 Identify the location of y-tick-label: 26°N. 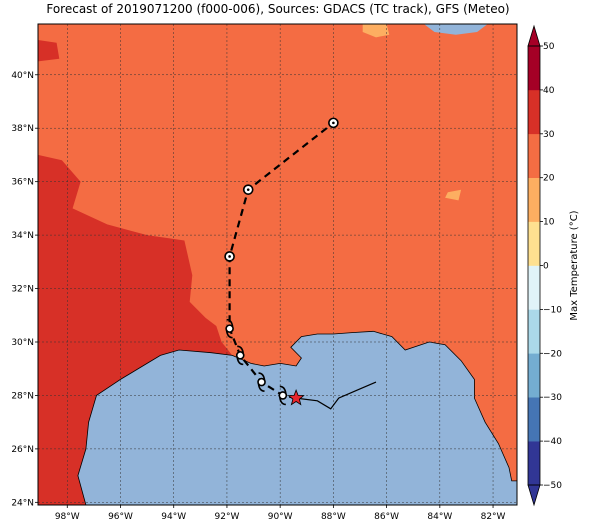
(22, 450).